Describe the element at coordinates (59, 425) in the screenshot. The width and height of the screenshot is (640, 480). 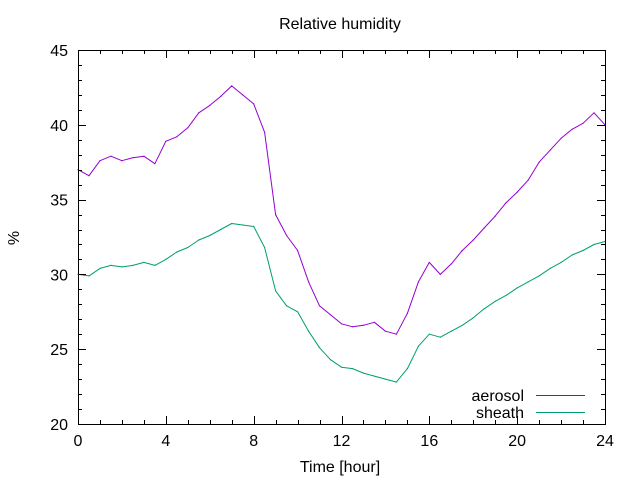
I see `y-tick-label: 20` at that location.